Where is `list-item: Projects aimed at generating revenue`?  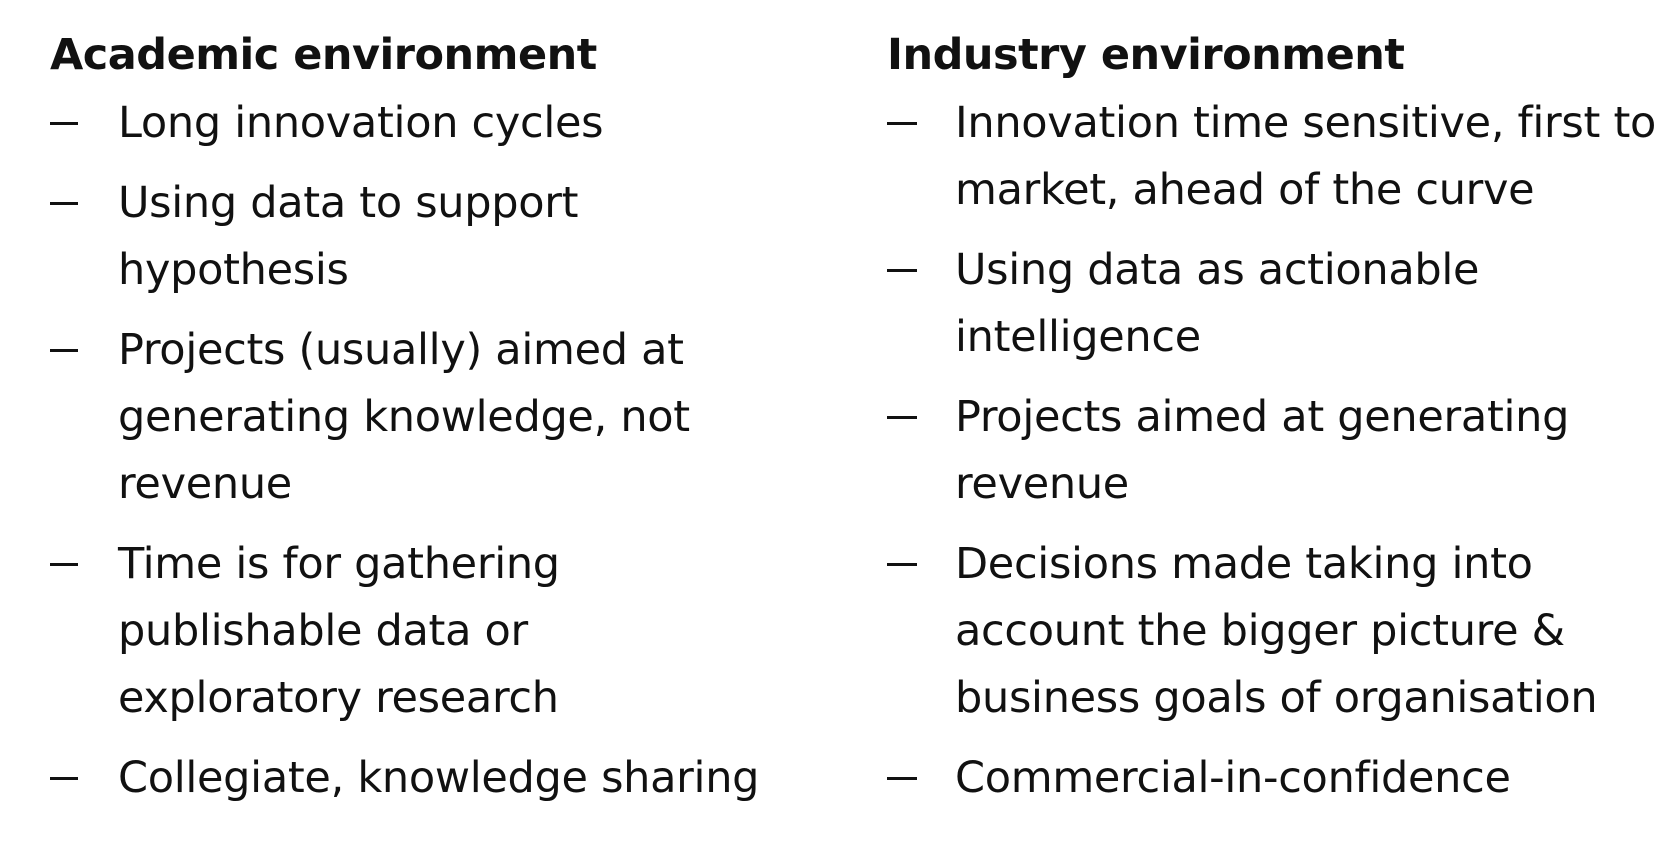 list-item: Projects aimed at generating revenue is located at coordinates (1277, 451).